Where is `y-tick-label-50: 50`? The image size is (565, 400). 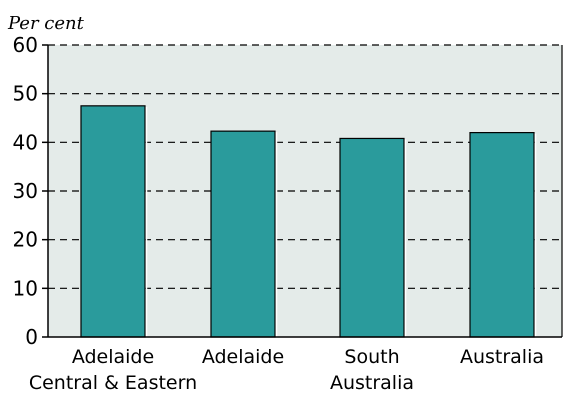
y-tick-label-50: 50 is located at coordinates (25, 94).